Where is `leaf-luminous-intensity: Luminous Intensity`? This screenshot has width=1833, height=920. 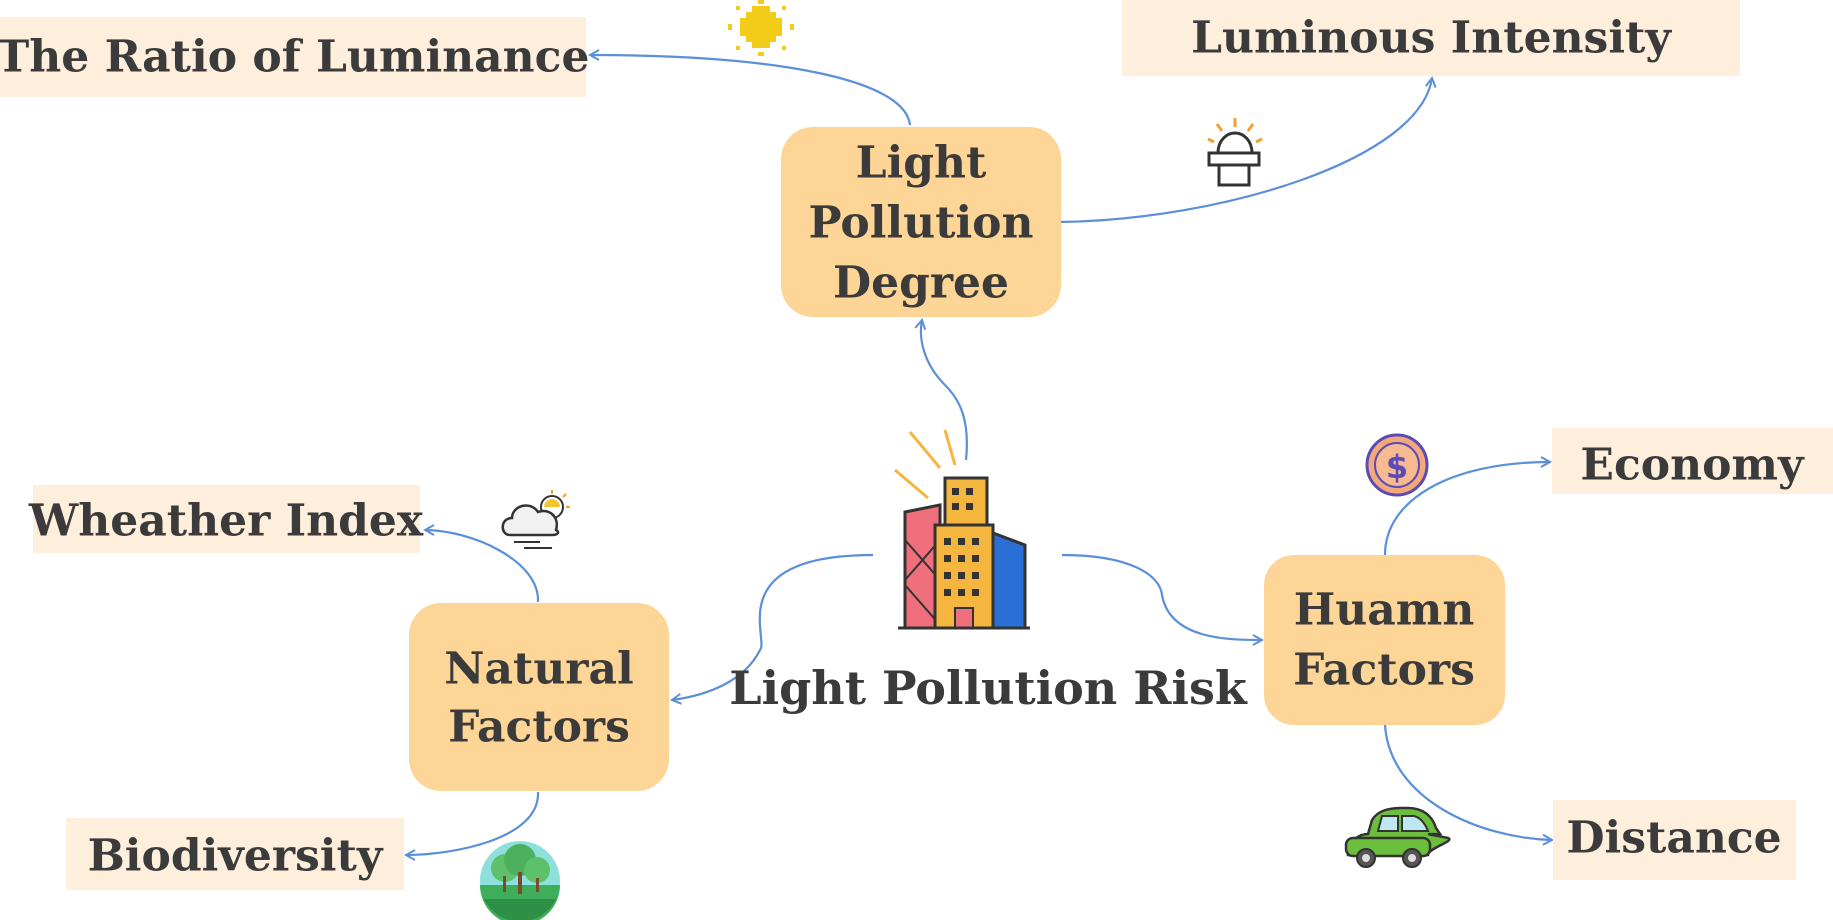
leaf-luminous-intensity: Luminous Intensity is located at coordinates (1431, 38).